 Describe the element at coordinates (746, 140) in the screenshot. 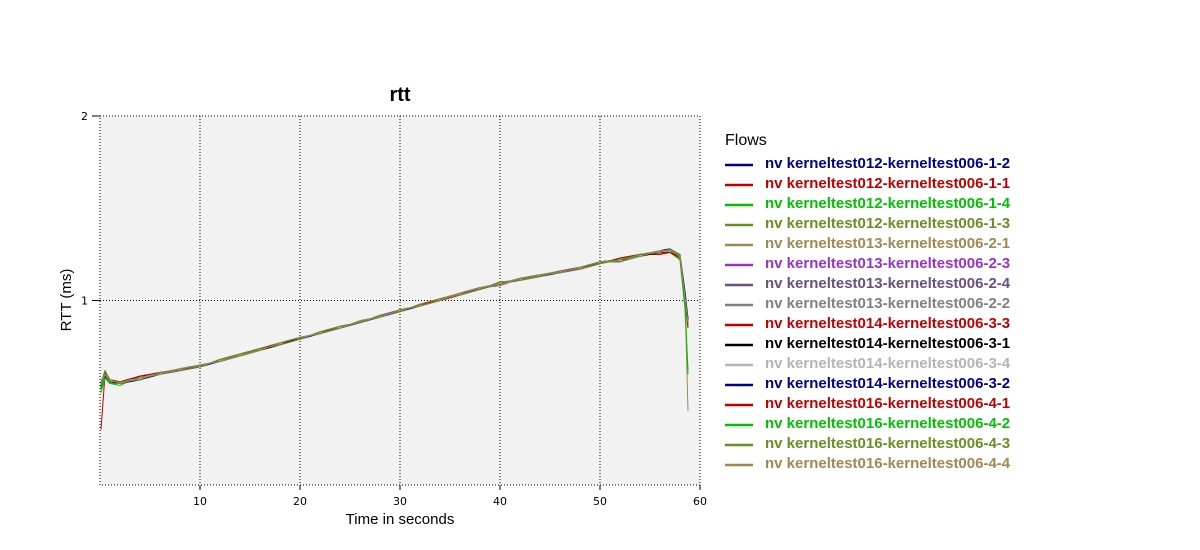

I see `legend-title: Flows` at that location.